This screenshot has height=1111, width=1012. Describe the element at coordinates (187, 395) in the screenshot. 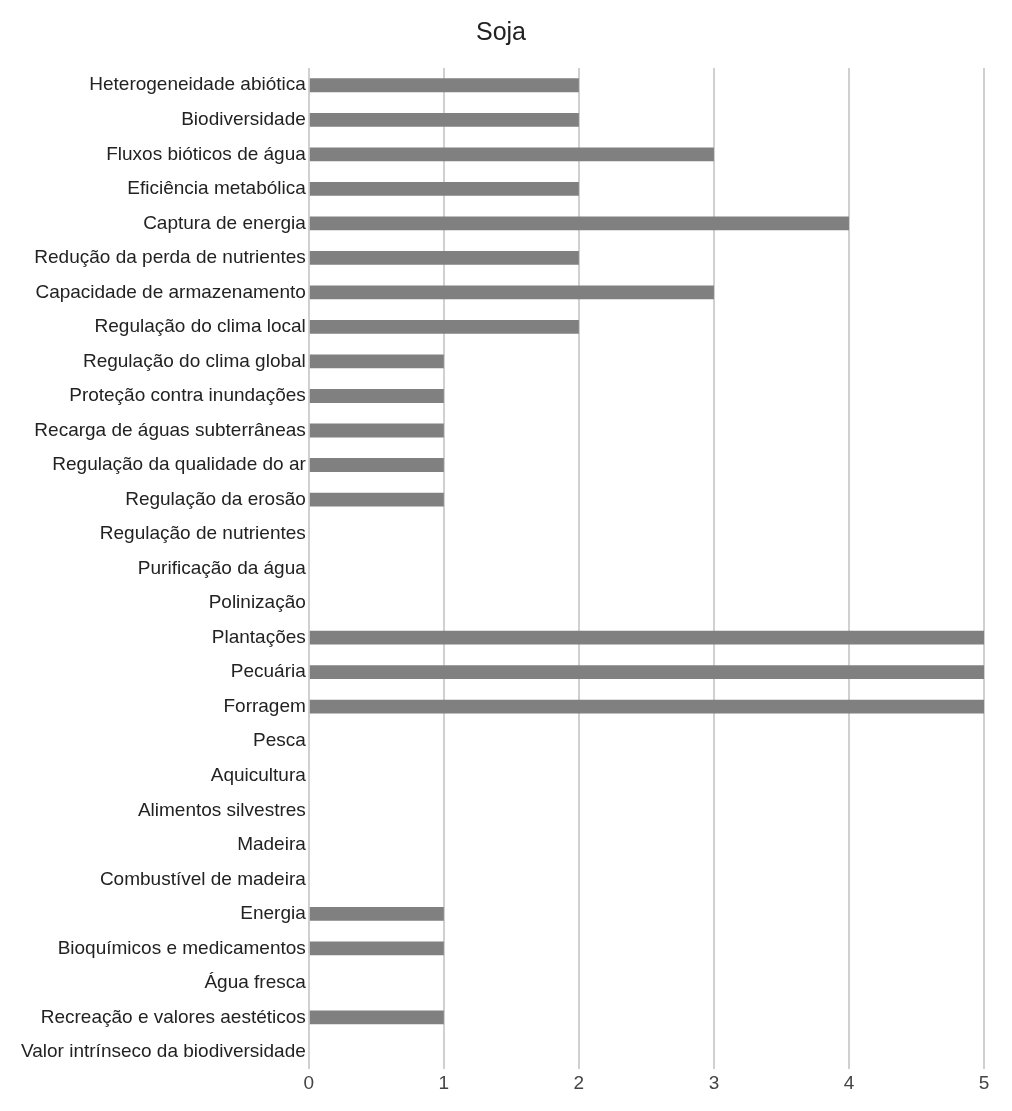

I see `y-tick-label: Proteção contra inundações` at that location.